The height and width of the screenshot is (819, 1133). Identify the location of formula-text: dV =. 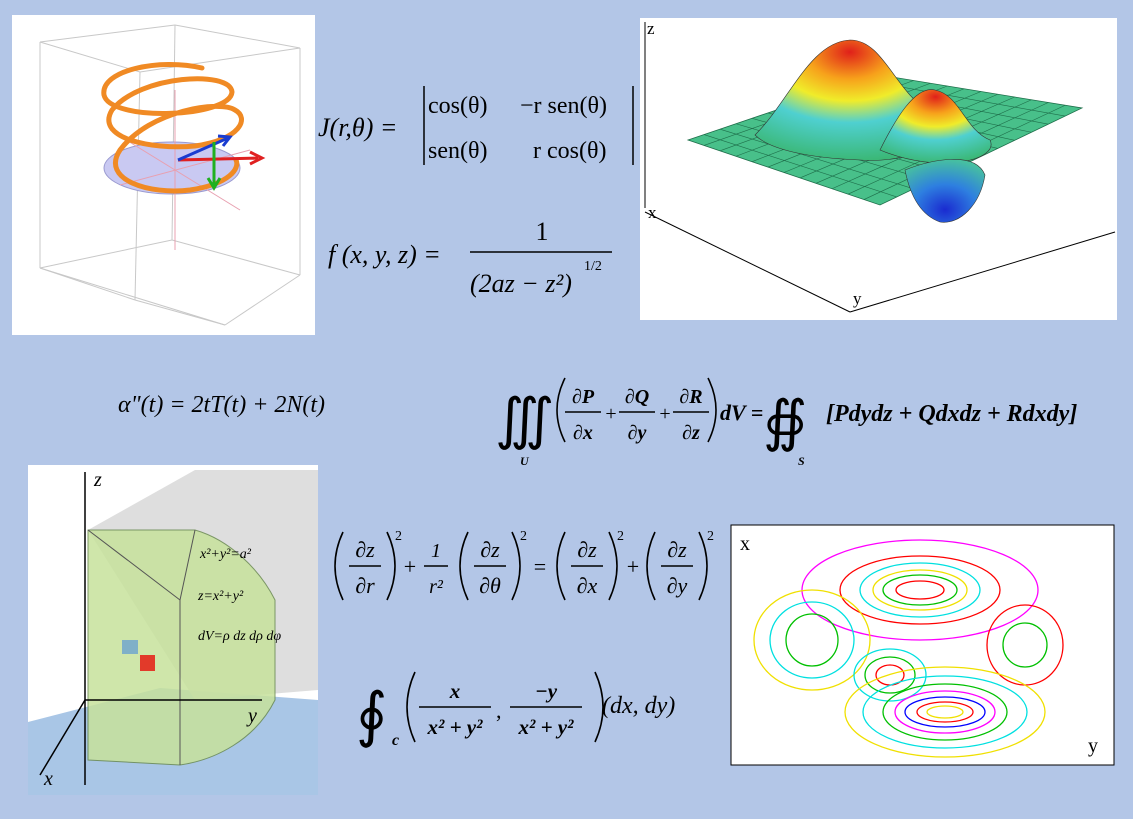
(741, 412).